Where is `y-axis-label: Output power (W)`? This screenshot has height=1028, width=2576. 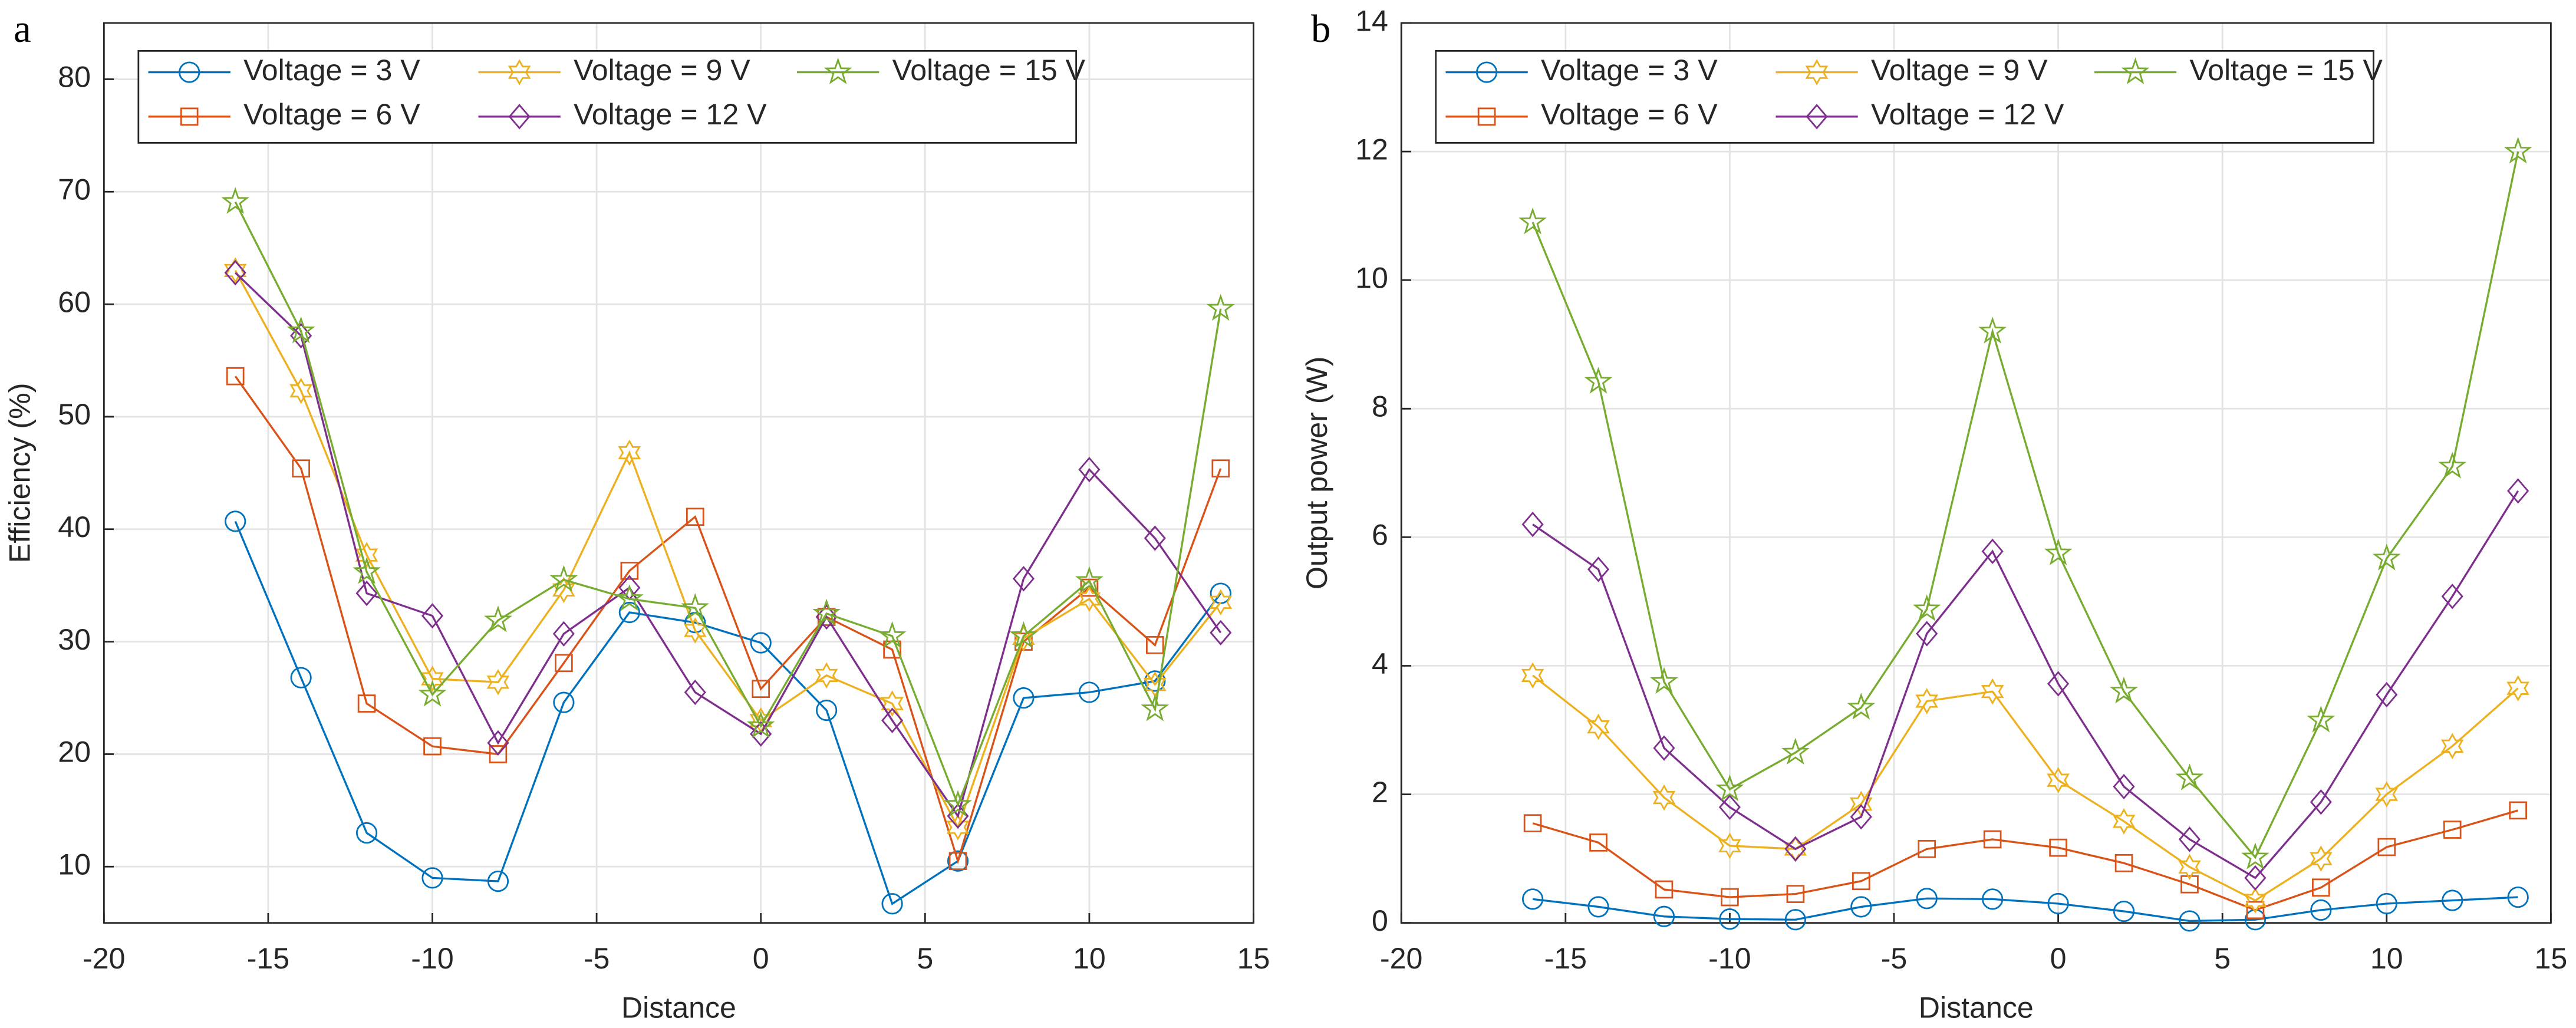 y-axis-label: Output power (W) is located at coordinates (1316, 473).